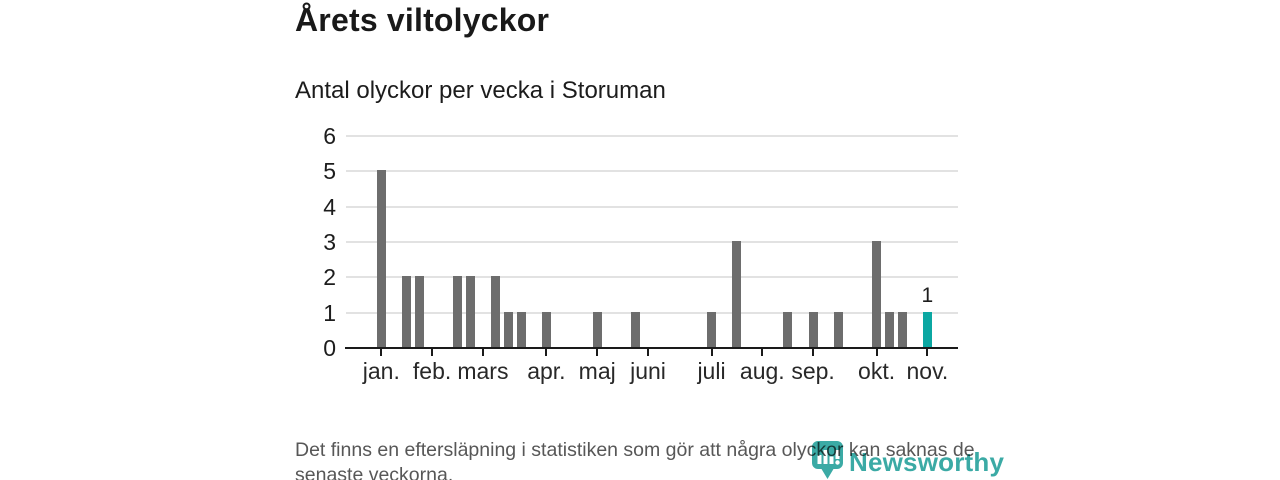 This screenshot has height=480, width=1280. I want to click on y-tick-label: 5, so click(329, 171).